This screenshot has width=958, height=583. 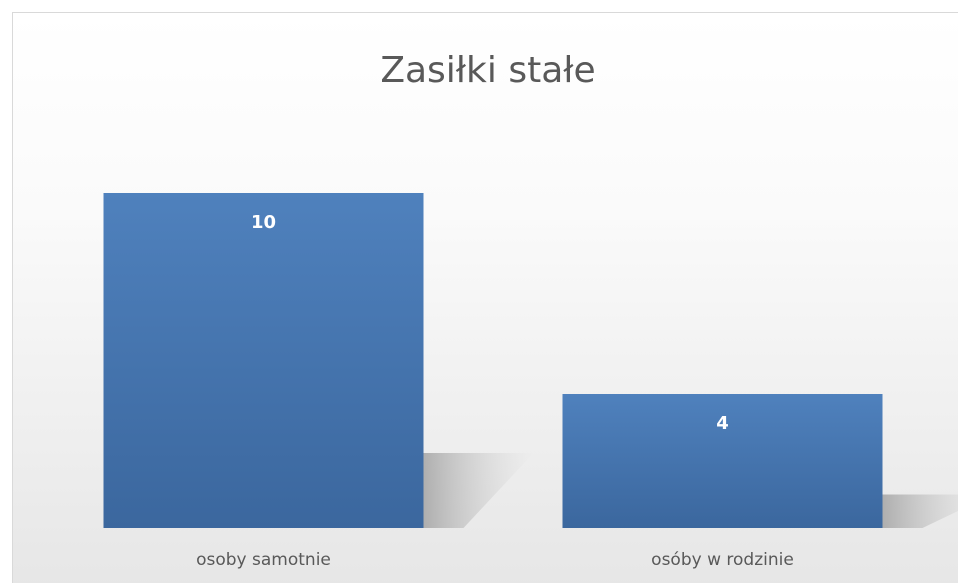 I want to click on x-tick-label: osóby w rodzinie, so click(x=722, y=560).